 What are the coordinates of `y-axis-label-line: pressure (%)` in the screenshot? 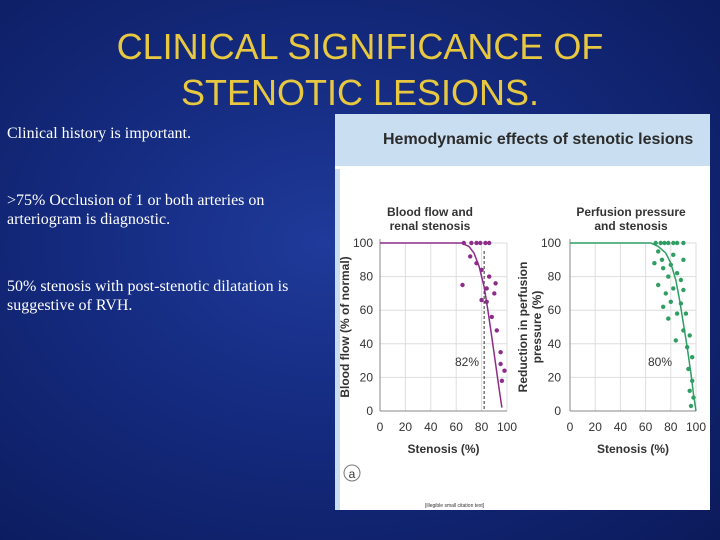 It's located at (537, 327).